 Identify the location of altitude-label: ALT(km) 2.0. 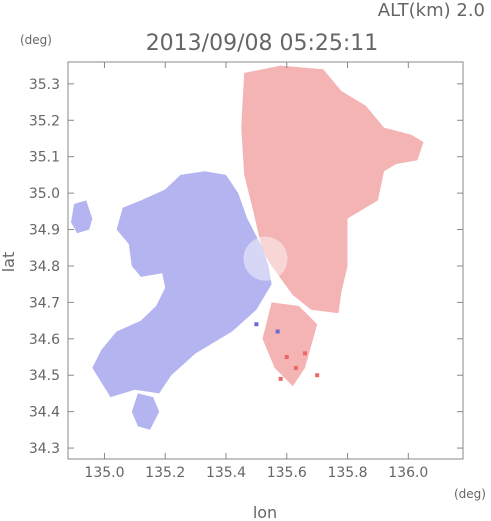
(431, 10).